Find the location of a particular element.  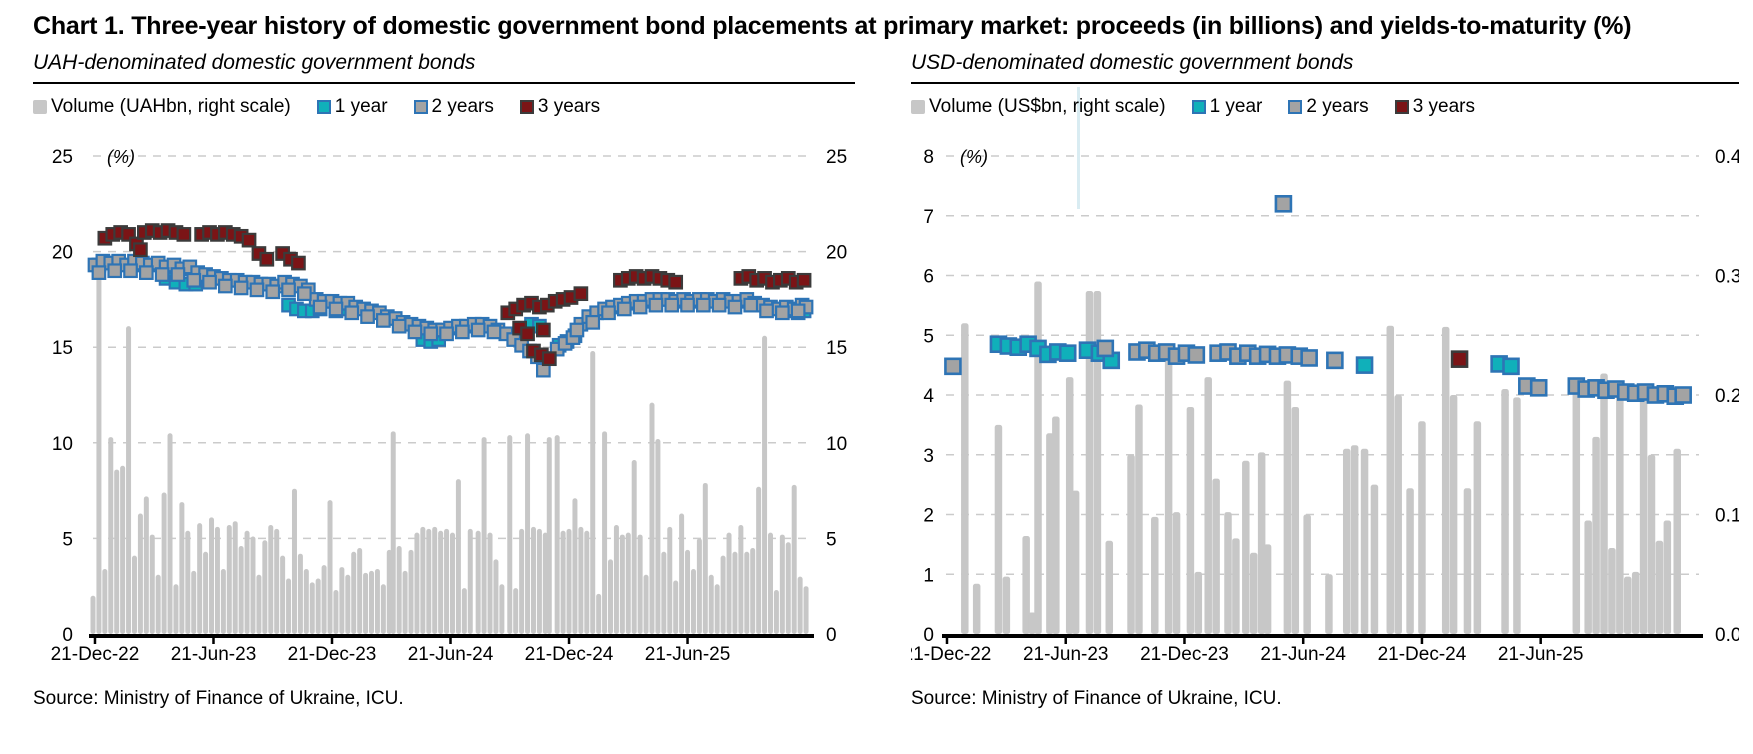

svg-text: 0.3 is located at coordinates (1727, 277).